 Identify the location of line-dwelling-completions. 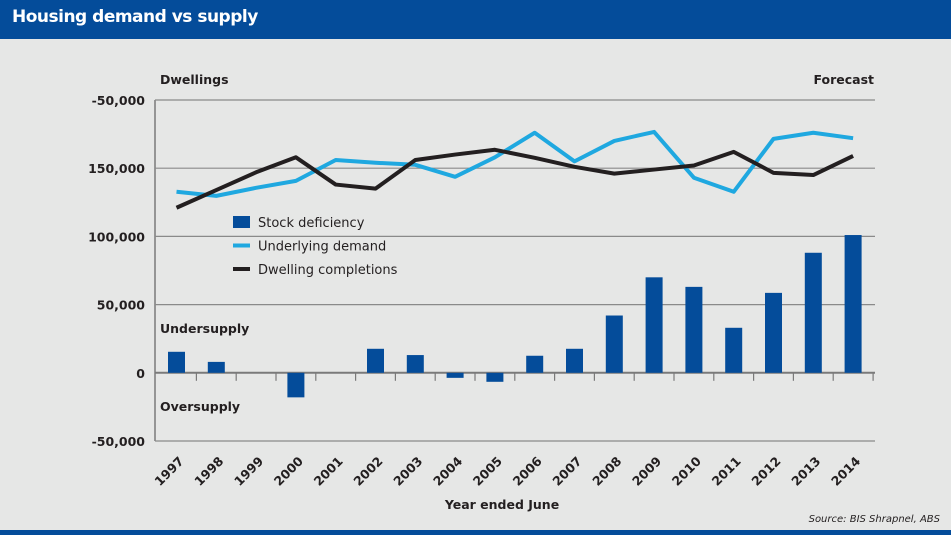
(514, 178).